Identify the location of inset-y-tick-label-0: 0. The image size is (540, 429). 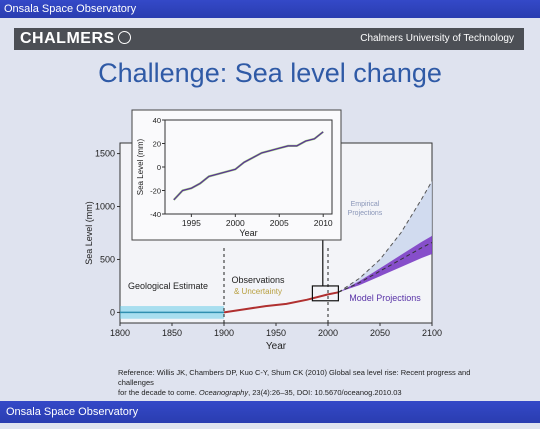
(159, 167).